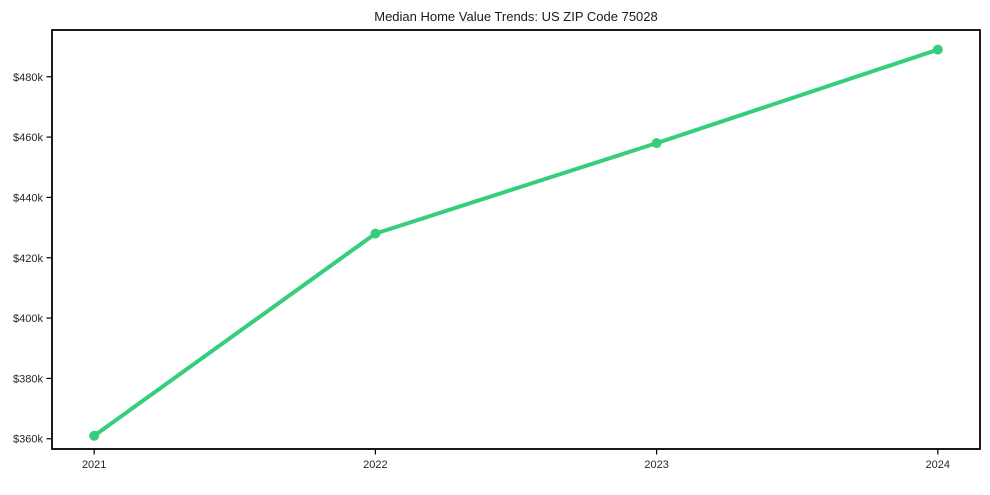 The height and width of the screenshot is (495, 990). Describe the element at coordinates (28, 198) in the screenshot. I see `y-tick-label: $440k` at that location.